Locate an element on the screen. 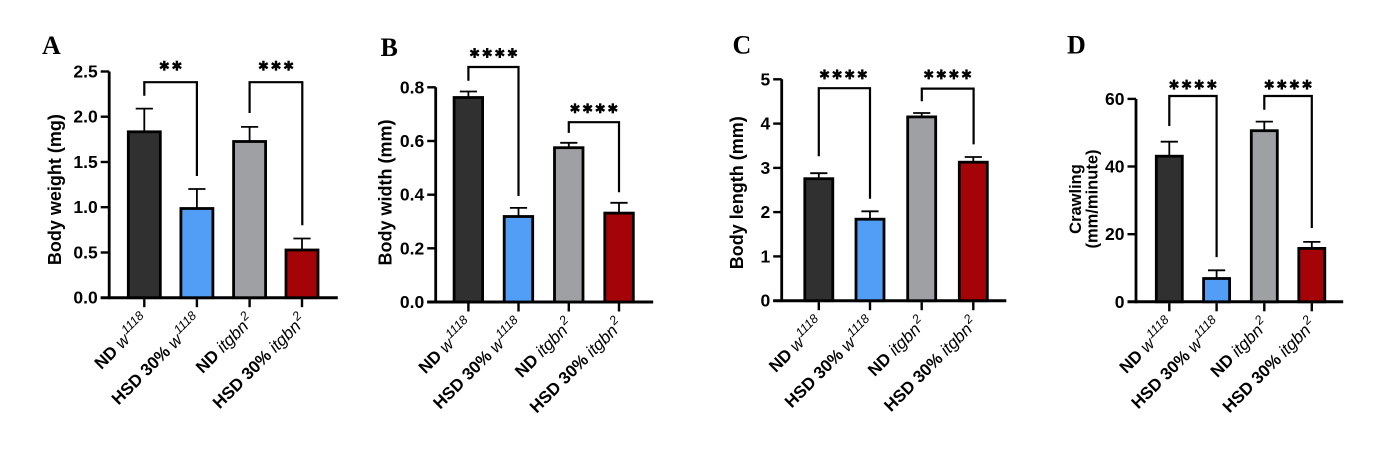 The height and width of the screenshot is (462, 1396). svg-text: 2 is located at coordinates (765, 212).